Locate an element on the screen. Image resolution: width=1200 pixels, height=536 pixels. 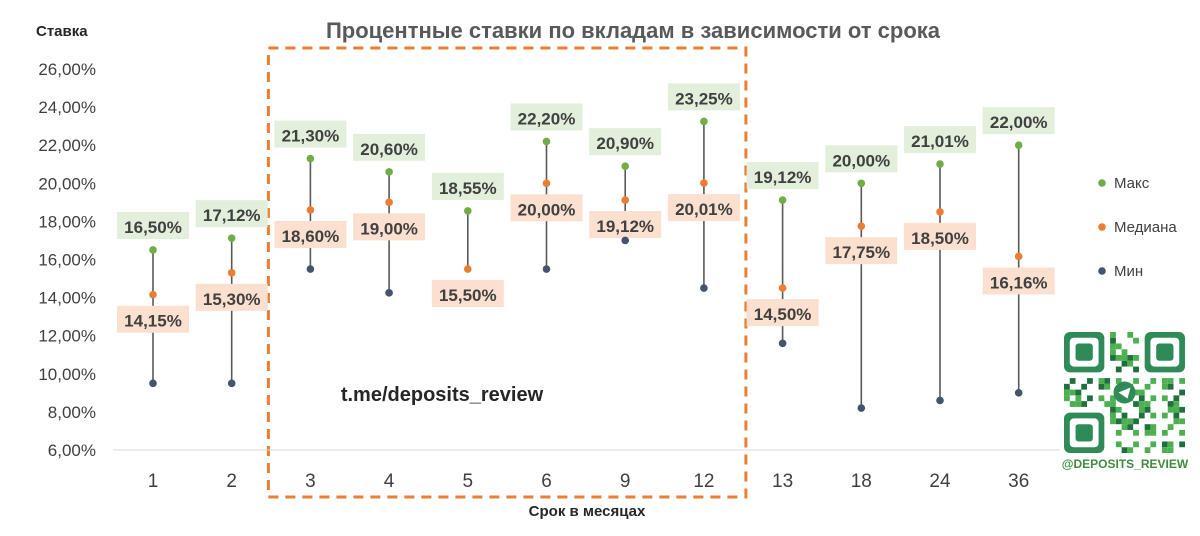
y-tick-label: 14,00% is located at coordinates (67, 298).